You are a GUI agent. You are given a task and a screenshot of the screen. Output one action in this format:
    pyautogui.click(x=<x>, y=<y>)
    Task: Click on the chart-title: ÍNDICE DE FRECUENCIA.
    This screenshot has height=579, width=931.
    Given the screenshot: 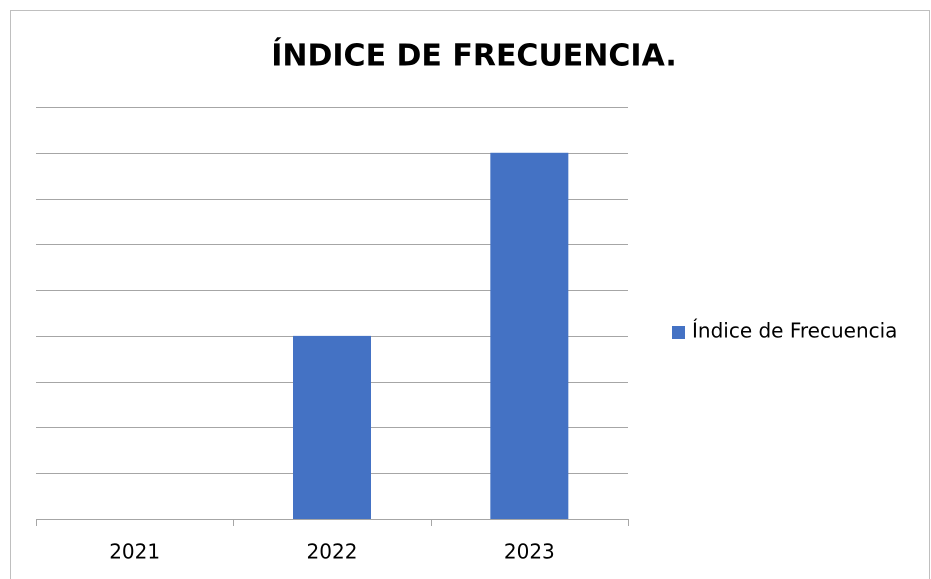 What is the action you would take?
    pyautogui.click(x=474, y=56)
    